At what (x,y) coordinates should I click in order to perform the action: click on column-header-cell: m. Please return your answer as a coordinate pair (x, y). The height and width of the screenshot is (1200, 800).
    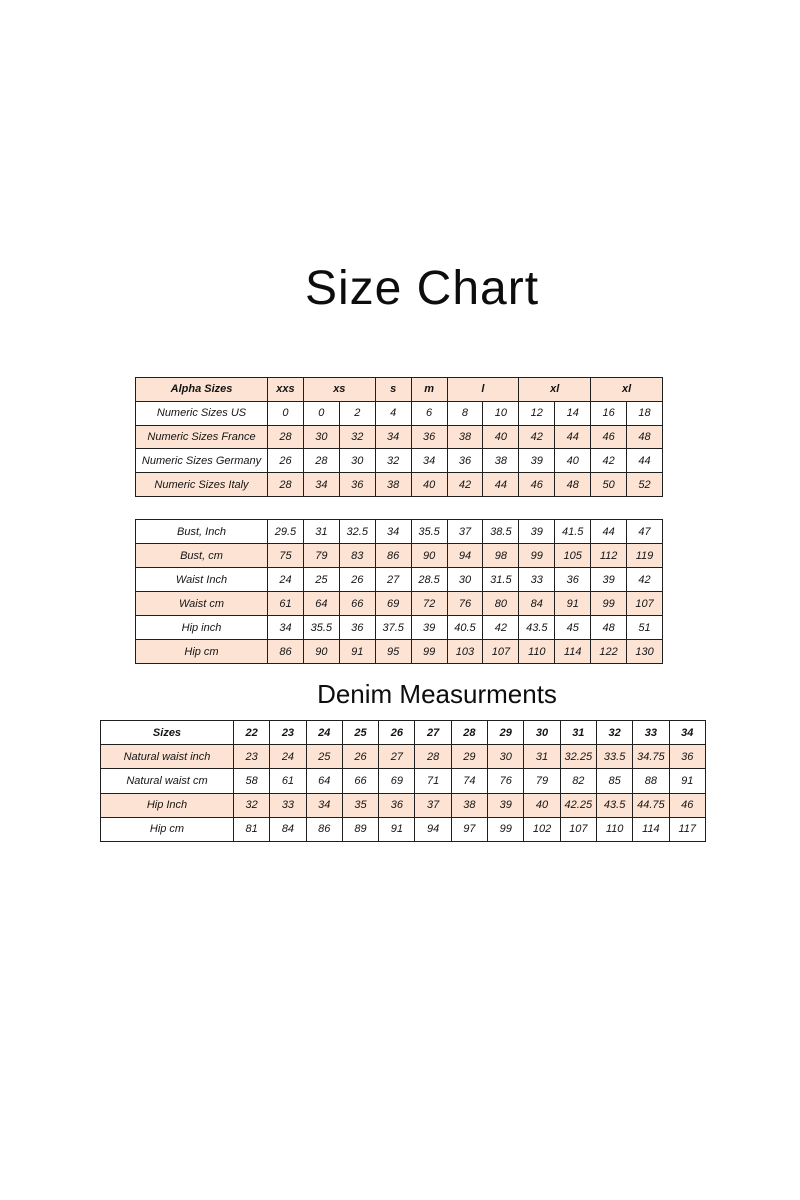
    Looking at the image, I should click on (429, 389).